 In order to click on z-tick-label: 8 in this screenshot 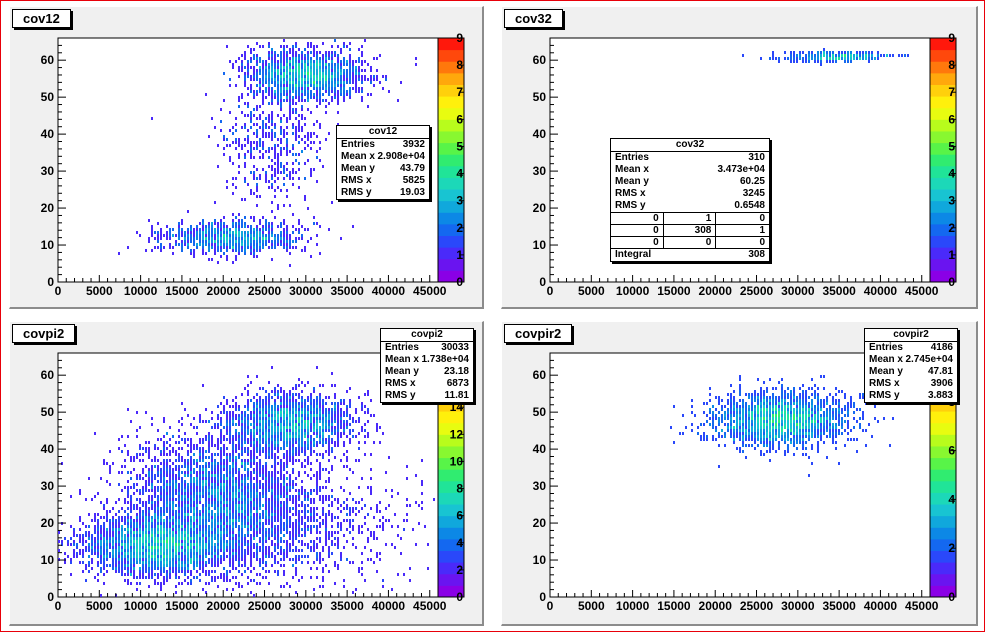, I will do `click(951, 65)`.